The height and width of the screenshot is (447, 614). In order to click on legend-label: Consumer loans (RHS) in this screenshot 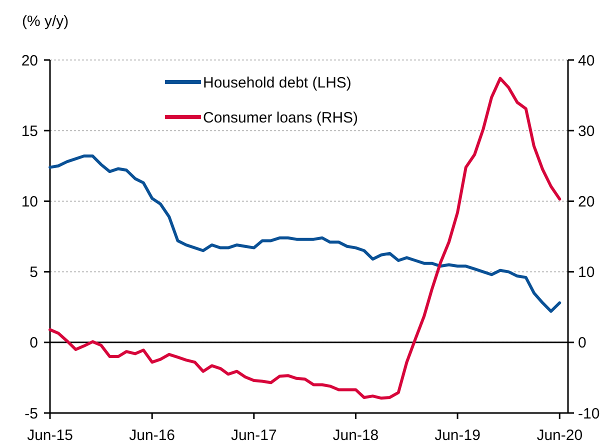, I will do `click(280, 117)`.